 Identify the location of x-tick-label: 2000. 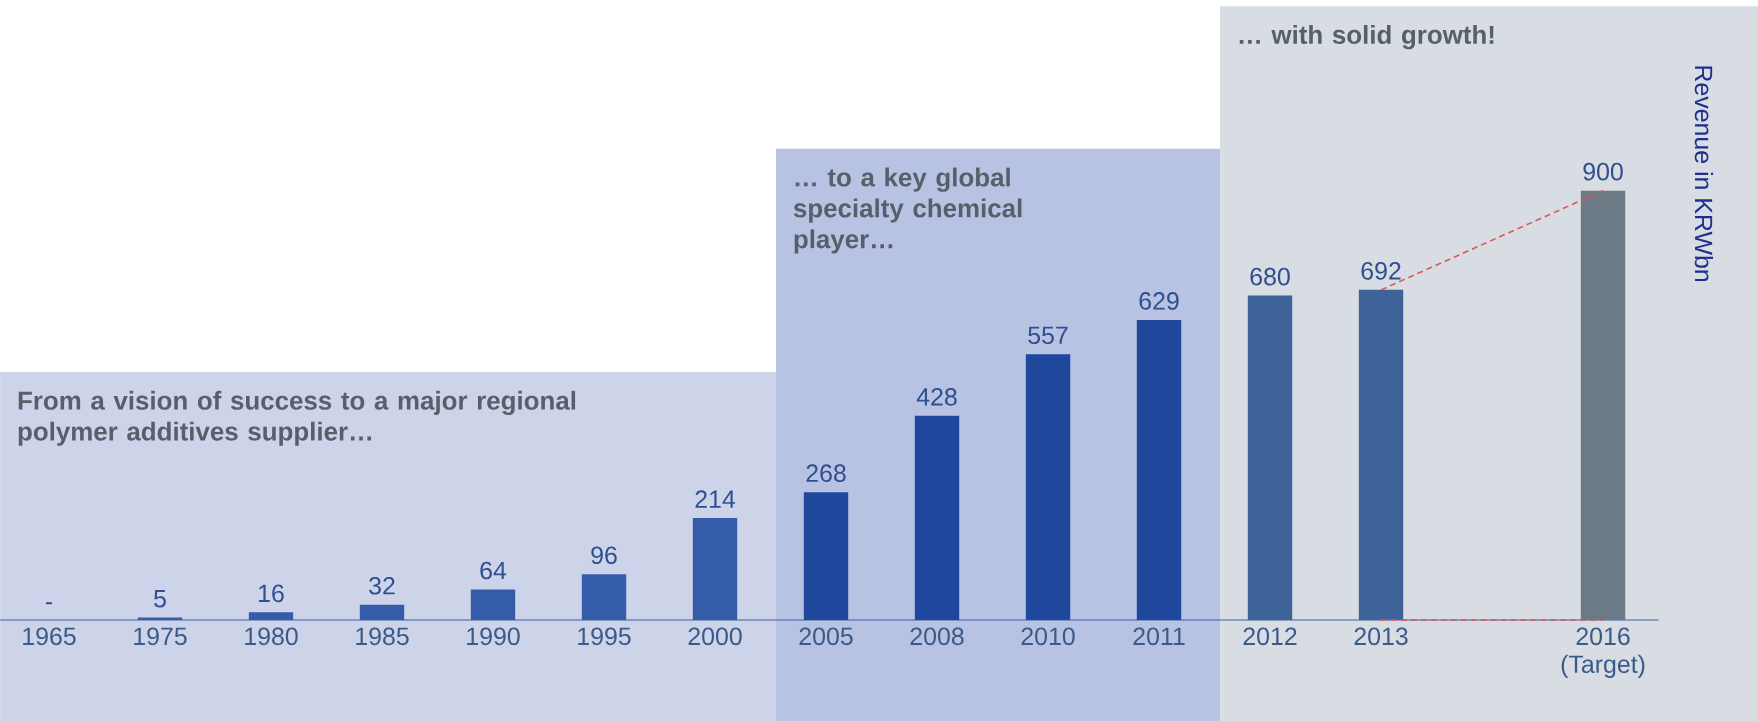
(715, 636).